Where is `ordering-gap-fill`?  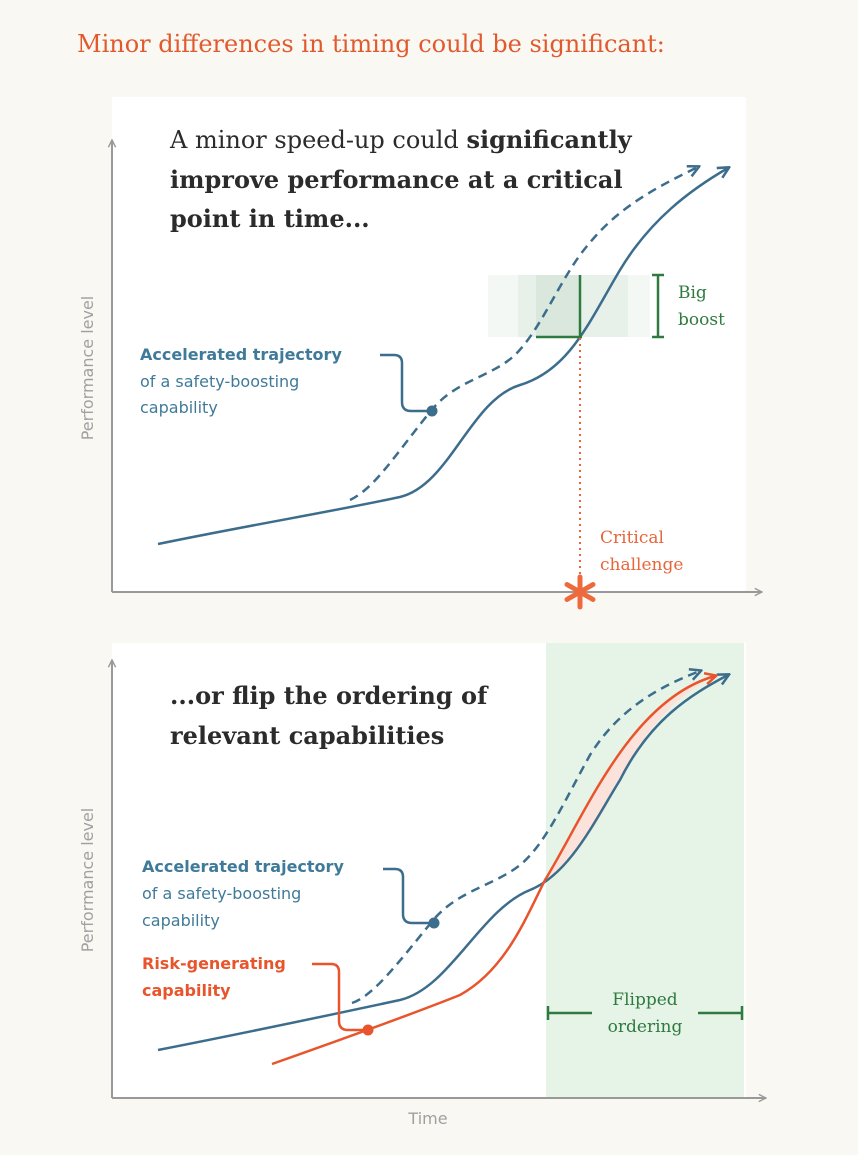 ordering-gap-fill is located at coordinates (630, 778).